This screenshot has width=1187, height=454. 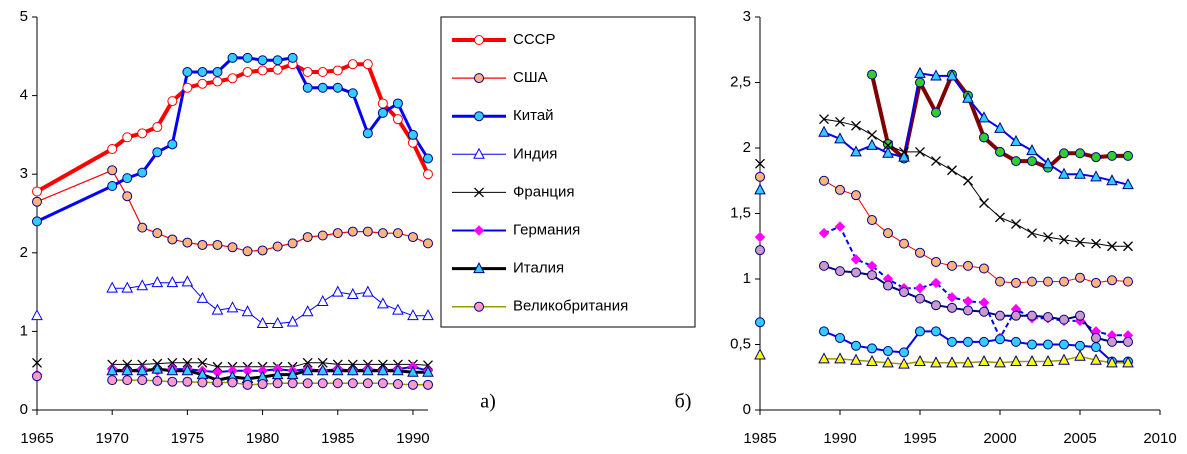 What do you see at coordinates (535, 153) in the screenshot?
I see `legend-label: Индия` at bounding box center [535, 153].